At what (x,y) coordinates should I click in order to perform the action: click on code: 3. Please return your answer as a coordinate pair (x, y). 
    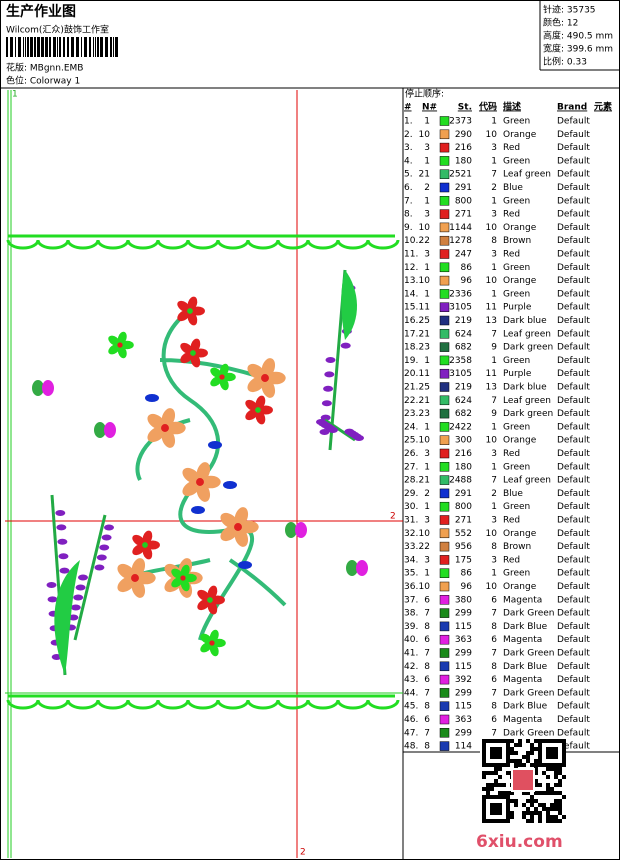
    Looking at the image, I should click on (494, 215).